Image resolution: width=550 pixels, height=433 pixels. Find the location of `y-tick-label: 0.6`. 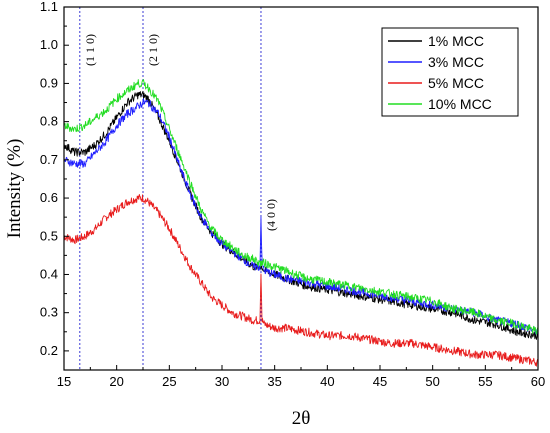

y-tick-label: 0.6 is located at coordinates (49, 197).